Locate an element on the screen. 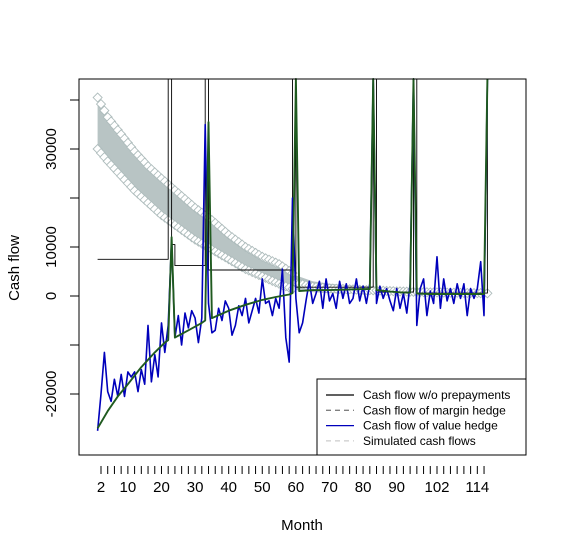 This screenshot has width=566, height=554. y-tick-label: -20000 is located at coordinates (51, 394).